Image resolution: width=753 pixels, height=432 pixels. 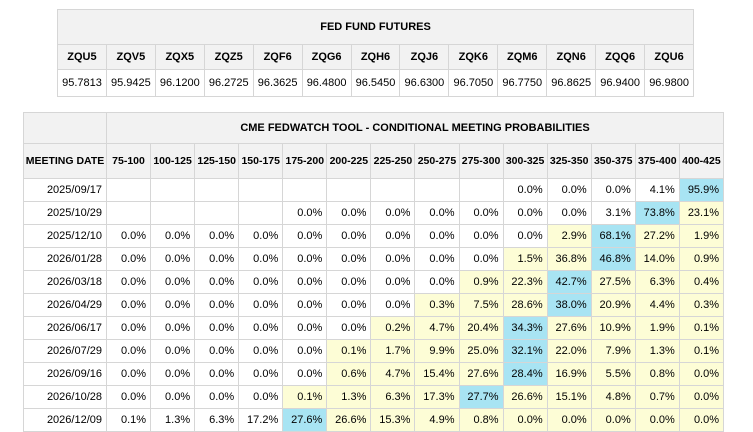 What do you see at coordinates (261, 161) in the screenshot?
I see `rate-range-header: 150-175` at bounding box center [261, 161].